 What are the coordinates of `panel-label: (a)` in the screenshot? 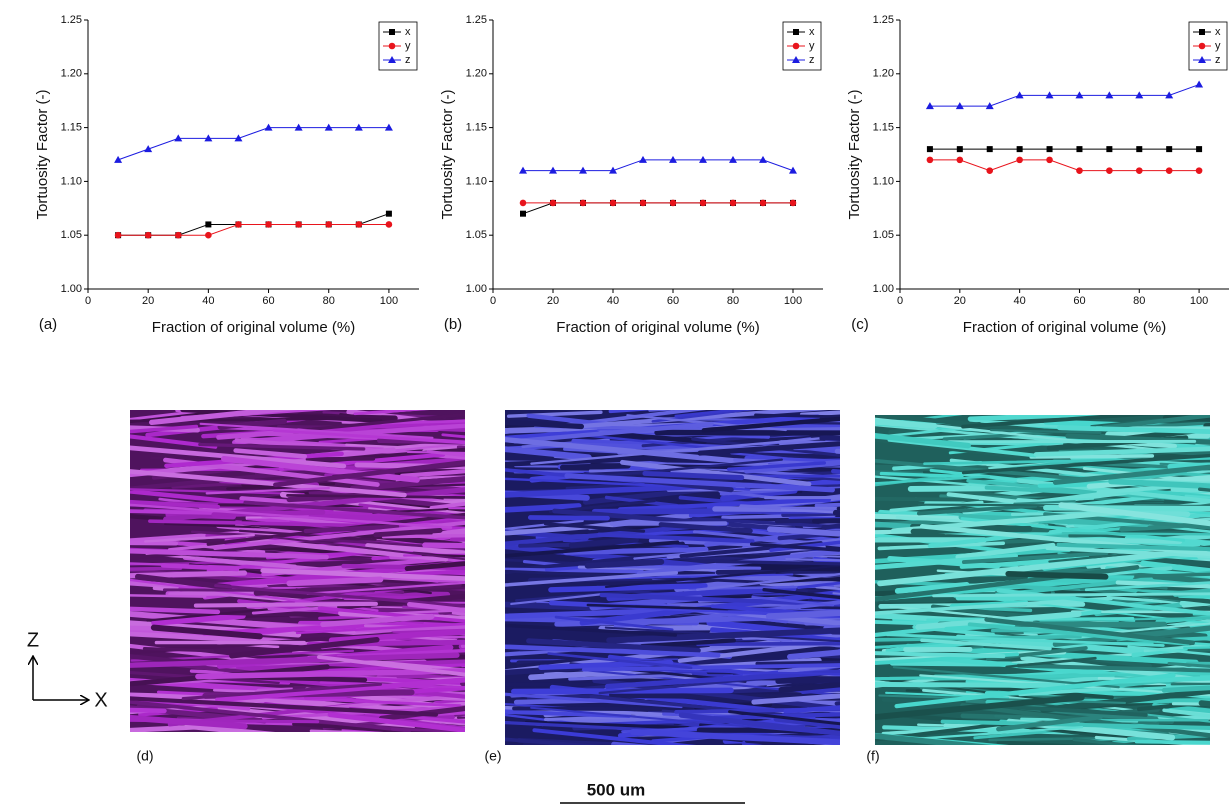 It's located at (48, 324).